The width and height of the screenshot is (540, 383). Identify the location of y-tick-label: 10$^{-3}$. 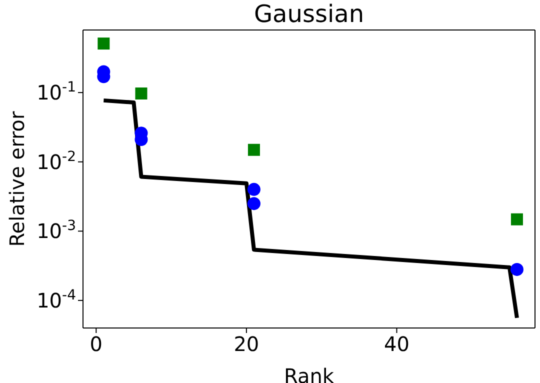
(56, 231).